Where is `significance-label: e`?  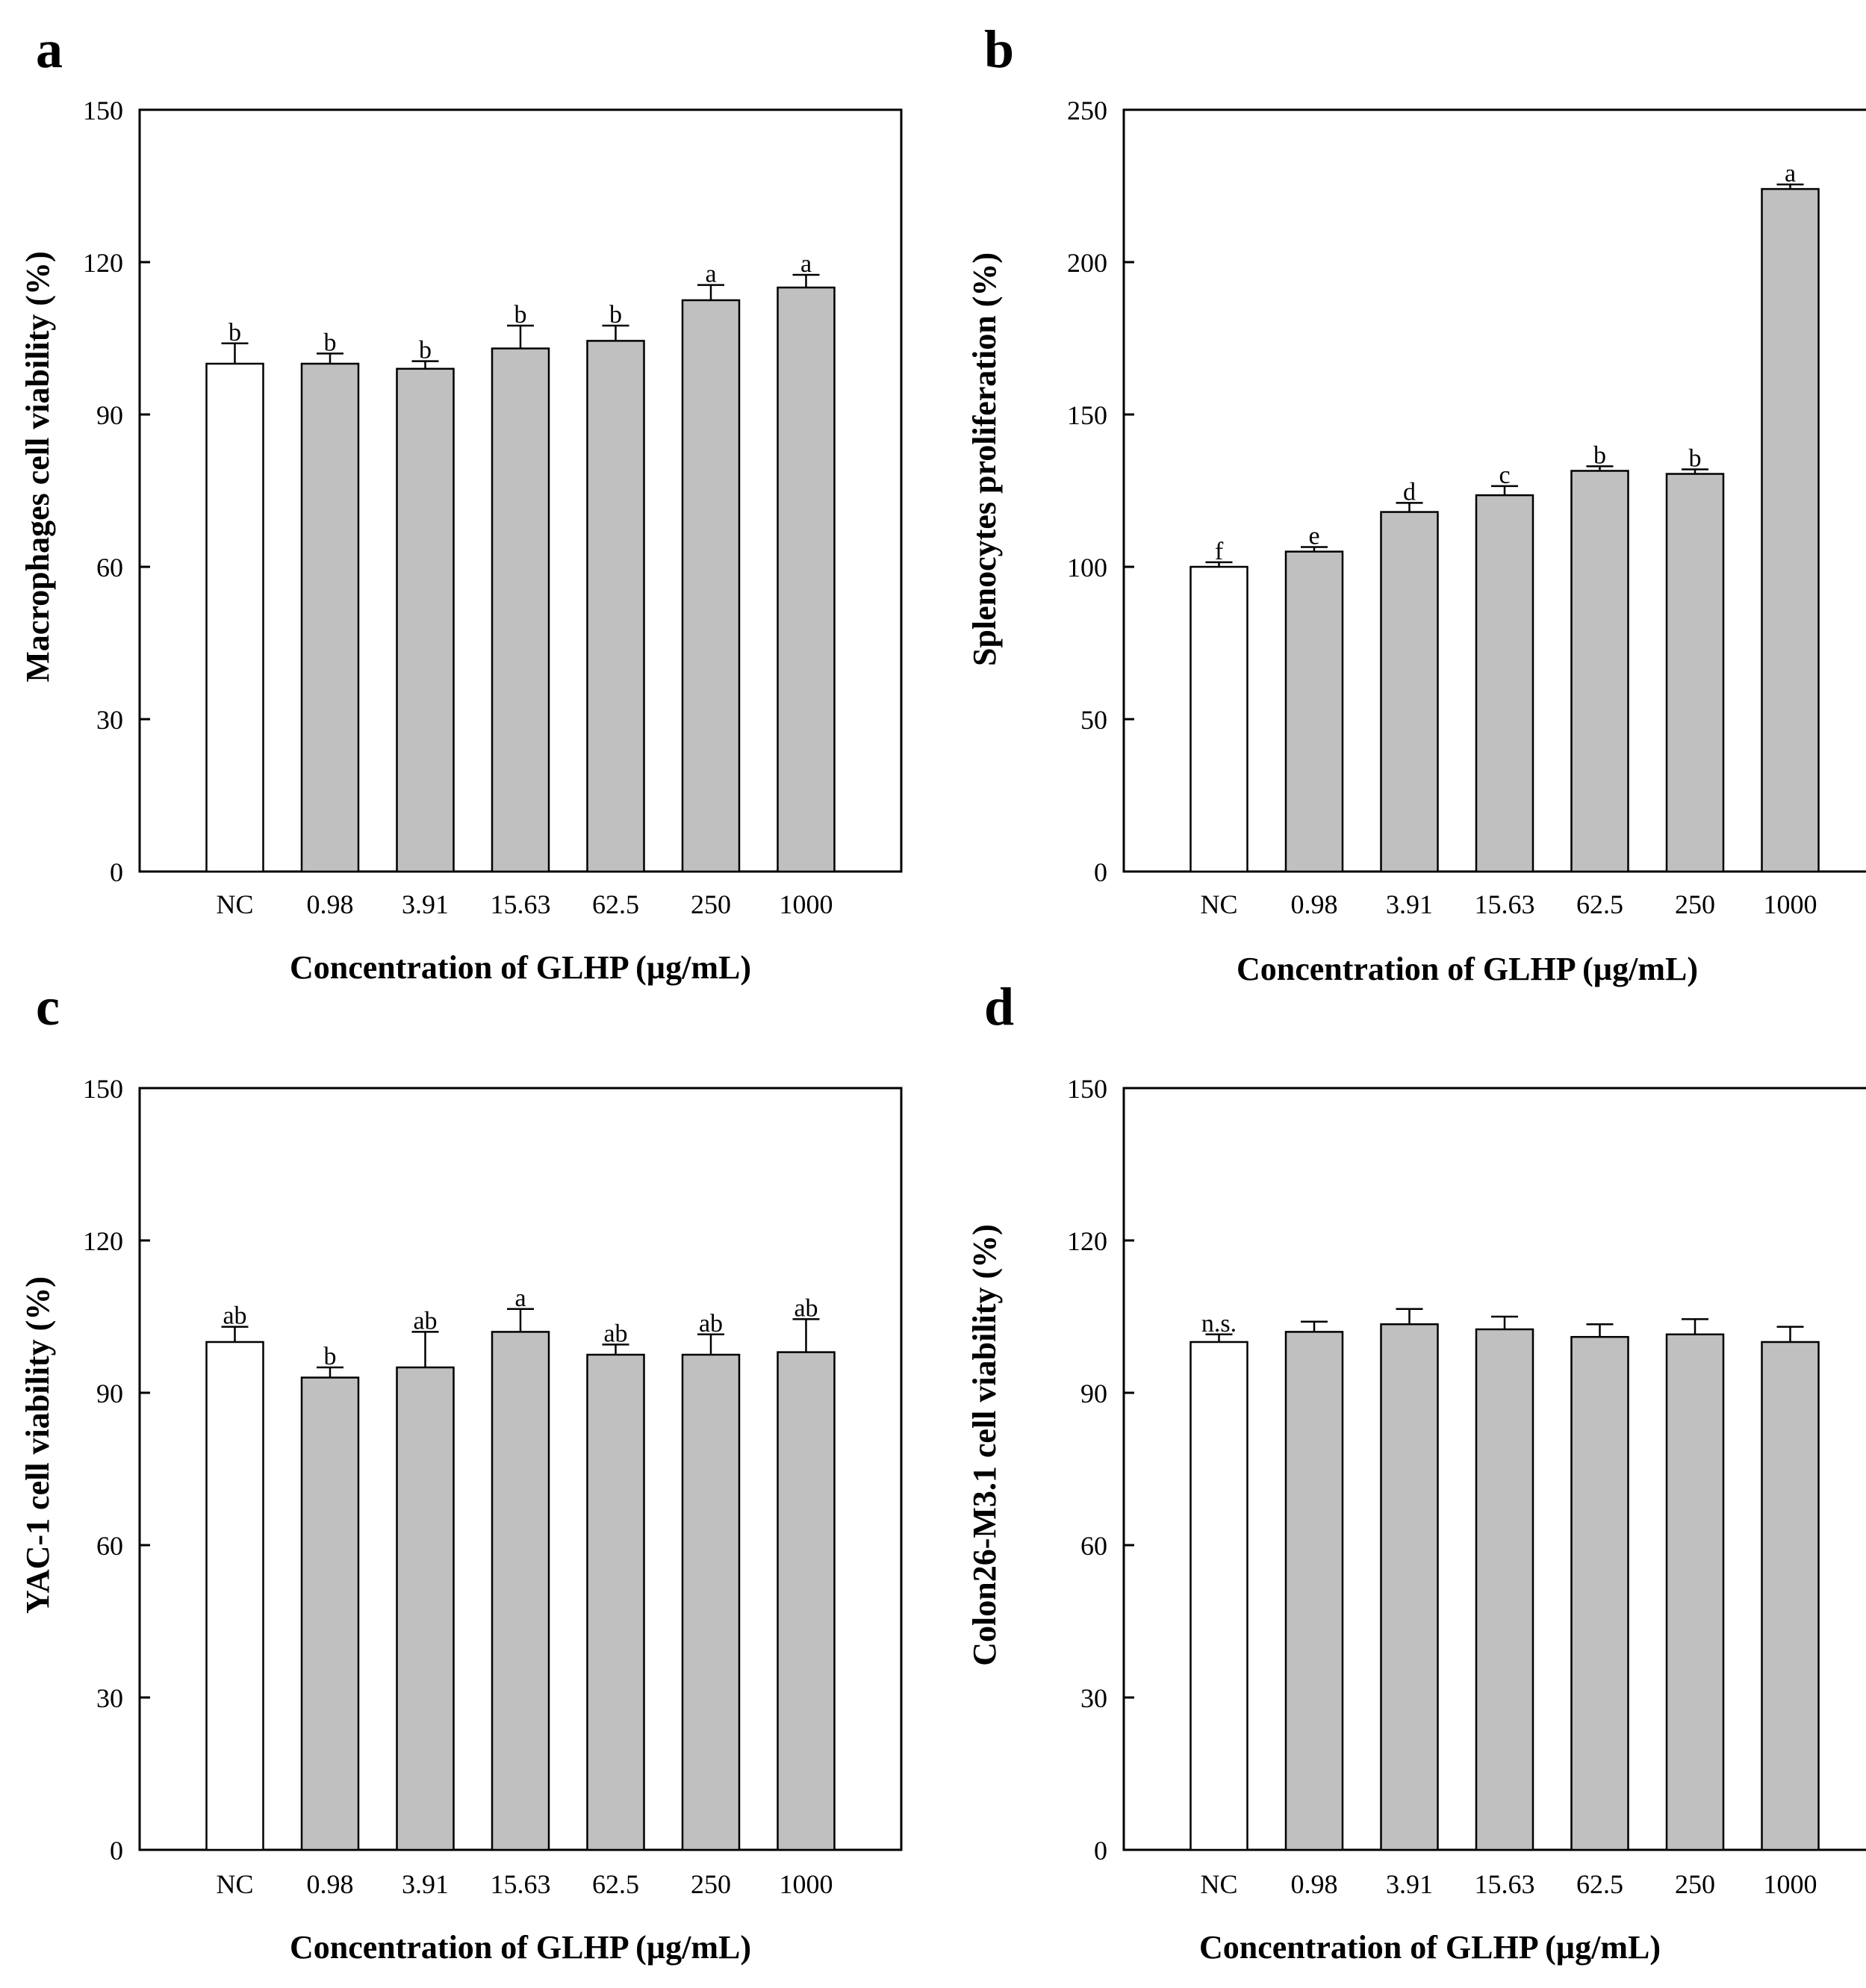
significance-label: e is located at coordinates (1313, 536).